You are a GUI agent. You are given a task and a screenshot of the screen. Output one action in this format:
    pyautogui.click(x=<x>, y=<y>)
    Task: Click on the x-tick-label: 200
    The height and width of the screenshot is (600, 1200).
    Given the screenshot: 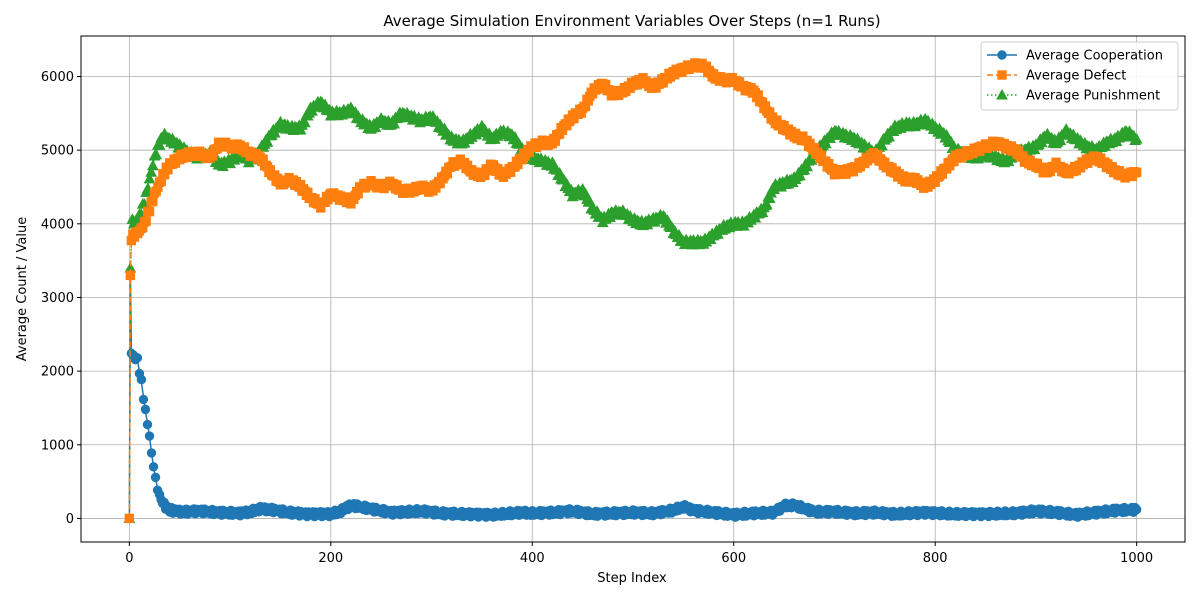 What is the action you would take?
    pyautogui.click(x=330, y=558)
    